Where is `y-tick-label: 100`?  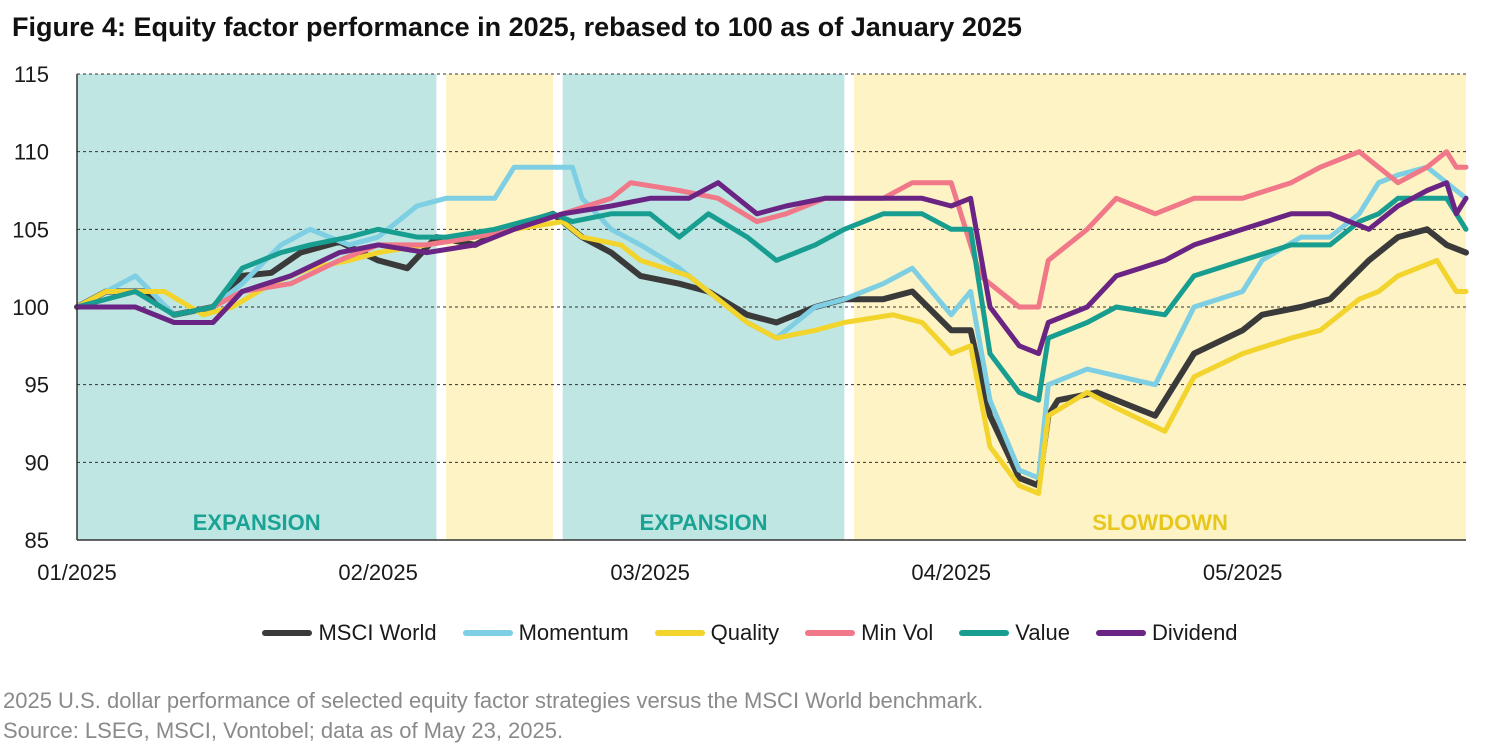
y-tick-label: 100 is located at coordinates (30, 307).